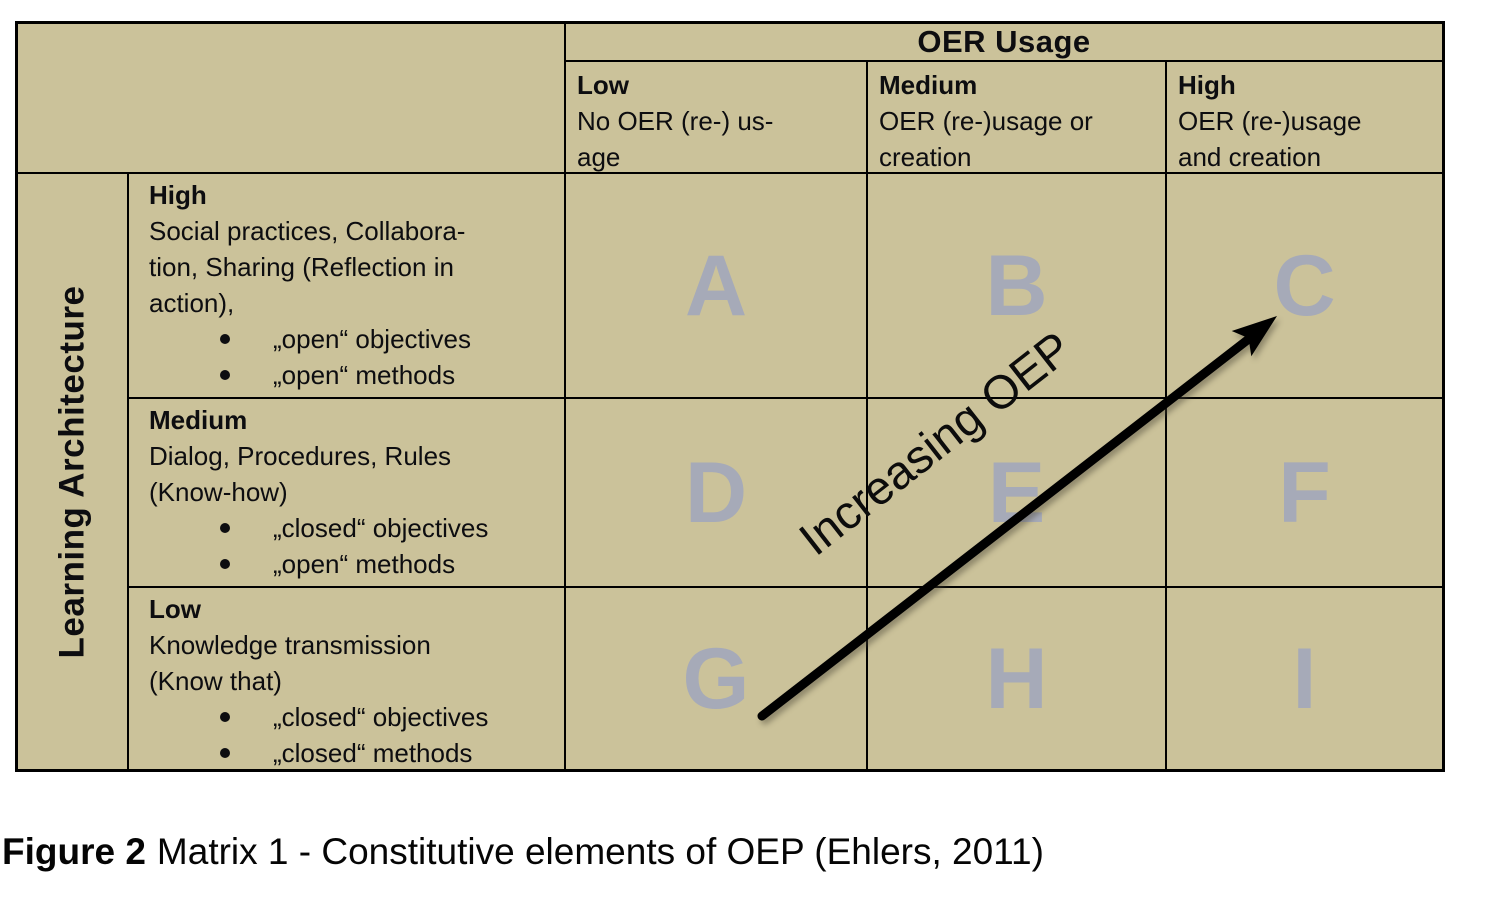 This screenshot has width=1488, height=904. Describe the element at coordinates (198, 420) in the screenshot. I see `row-label: Medium` at that location.